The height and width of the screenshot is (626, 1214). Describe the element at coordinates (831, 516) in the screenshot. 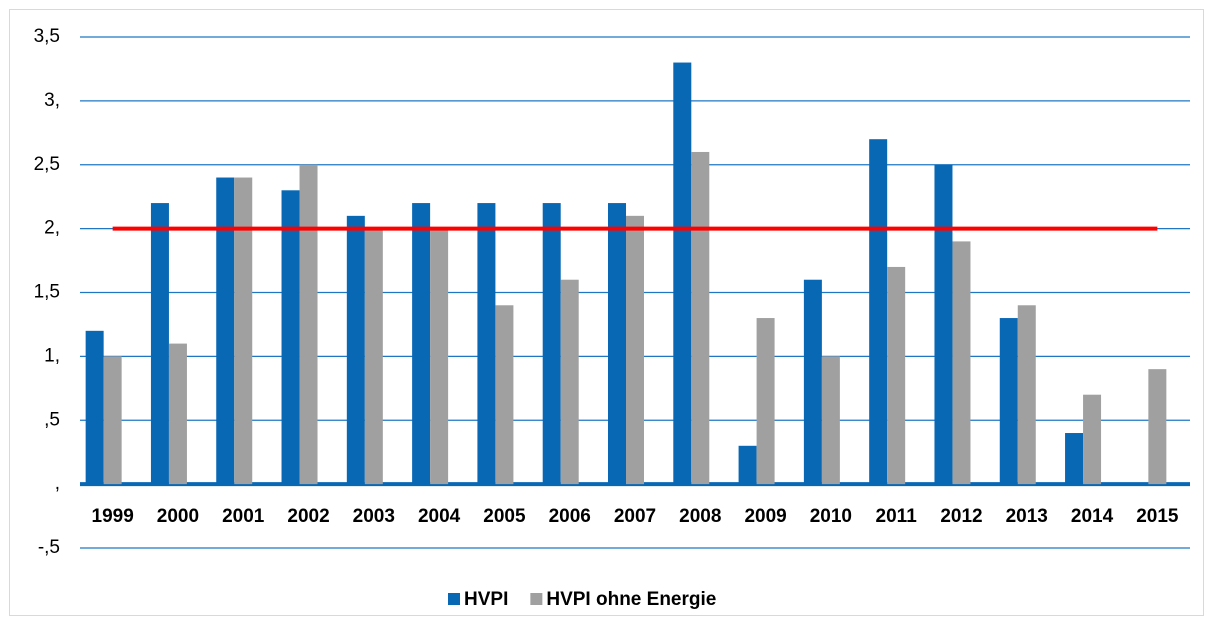

I see `x-tick-label: 2010` at that location.